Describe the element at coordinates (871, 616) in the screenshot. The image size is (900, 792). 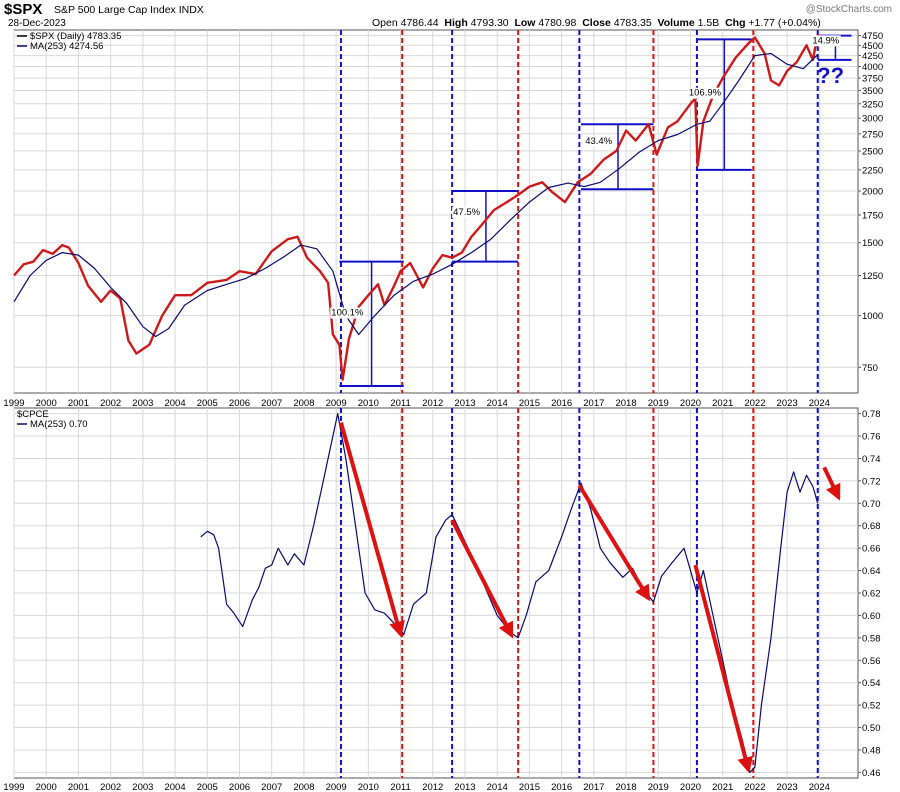
I see `cpce-ytick-label: 0.60` at that location.